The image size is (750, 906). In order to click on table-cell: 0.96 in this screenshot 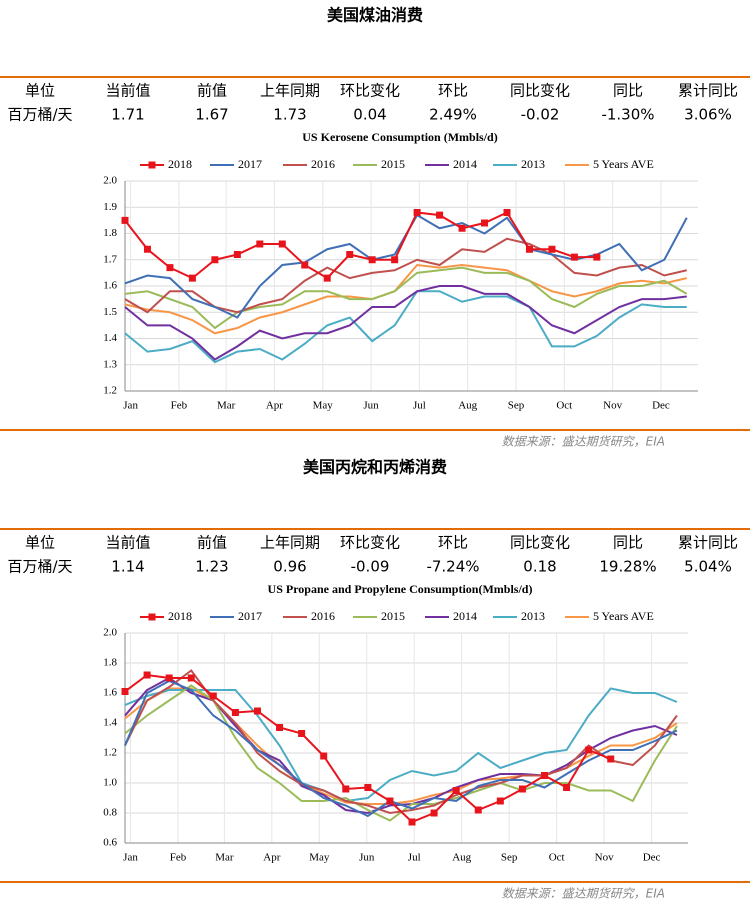, I will do `click(289, 567)`.